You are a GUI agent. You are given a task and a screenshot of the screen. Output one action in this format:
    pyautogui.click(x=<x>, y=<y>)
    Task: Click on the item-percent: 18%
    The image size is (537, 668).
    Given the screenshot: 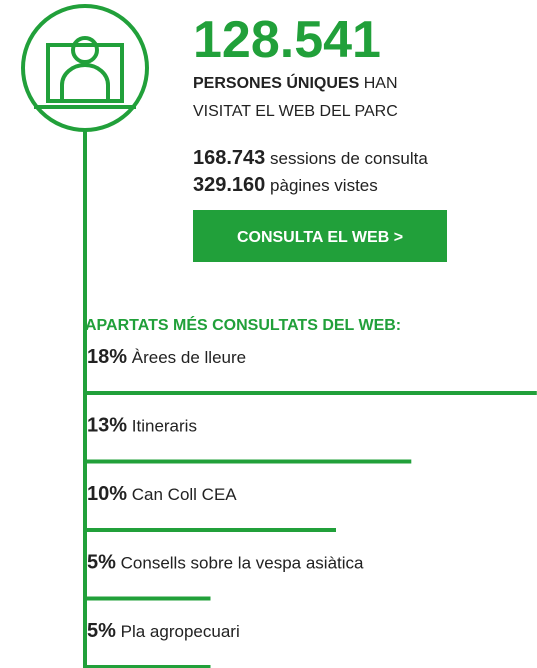 What is the action you would take?
    pyautogui.click(x=107, y=357)
    